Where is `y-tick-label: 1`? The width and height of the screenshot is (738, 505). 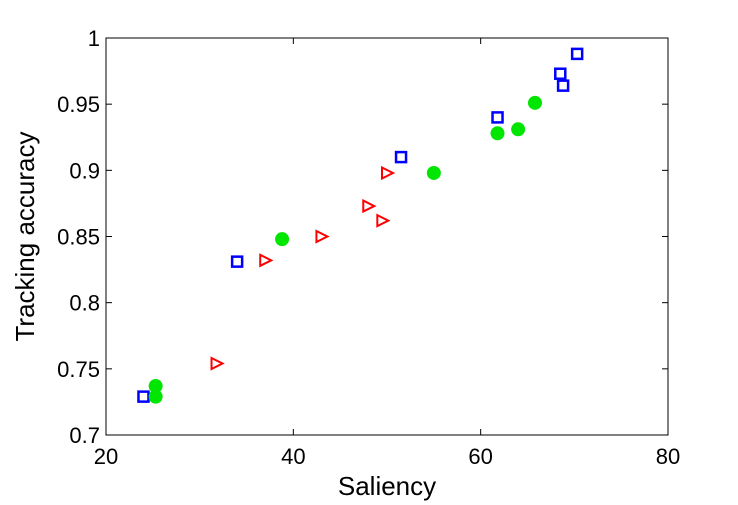 y-tick-label: 1 is located at coordinates (94, 38).